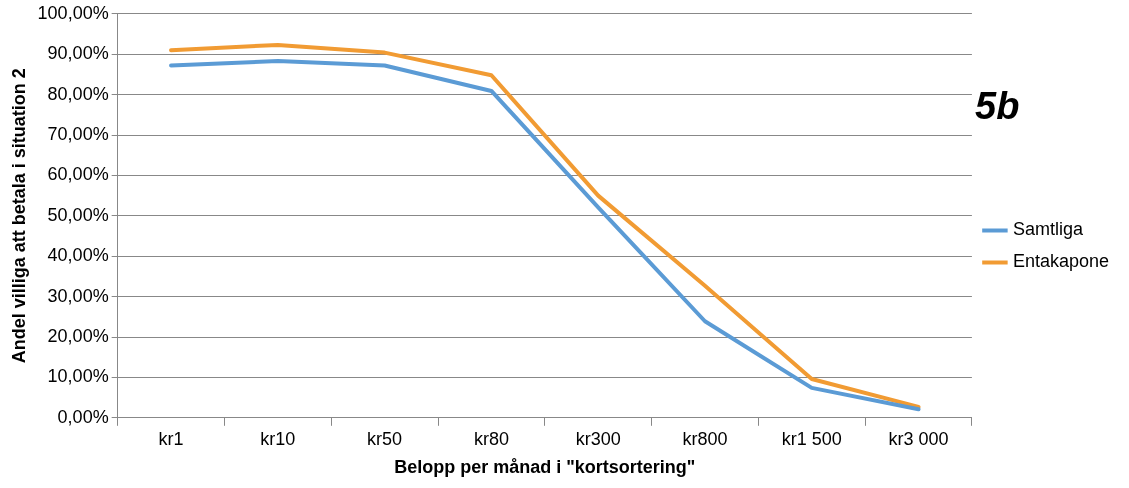  Describe the element at coordinates (78, 295) in the screenshot. I see `y-tick-label: 30,00%` at that location.